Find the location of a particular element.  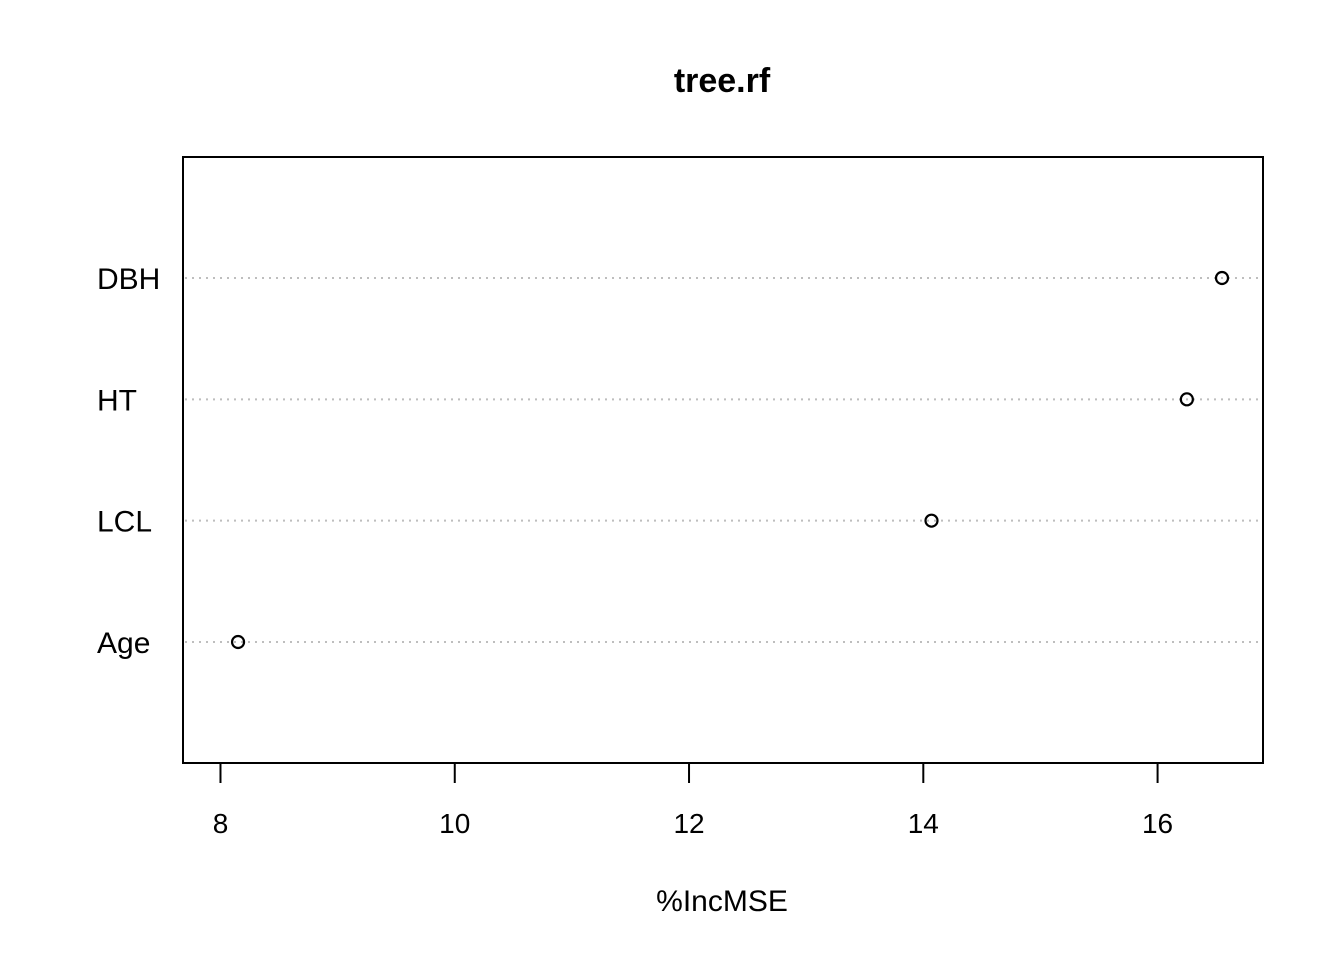

category-label: LCL is located at coordinates (124, 522).